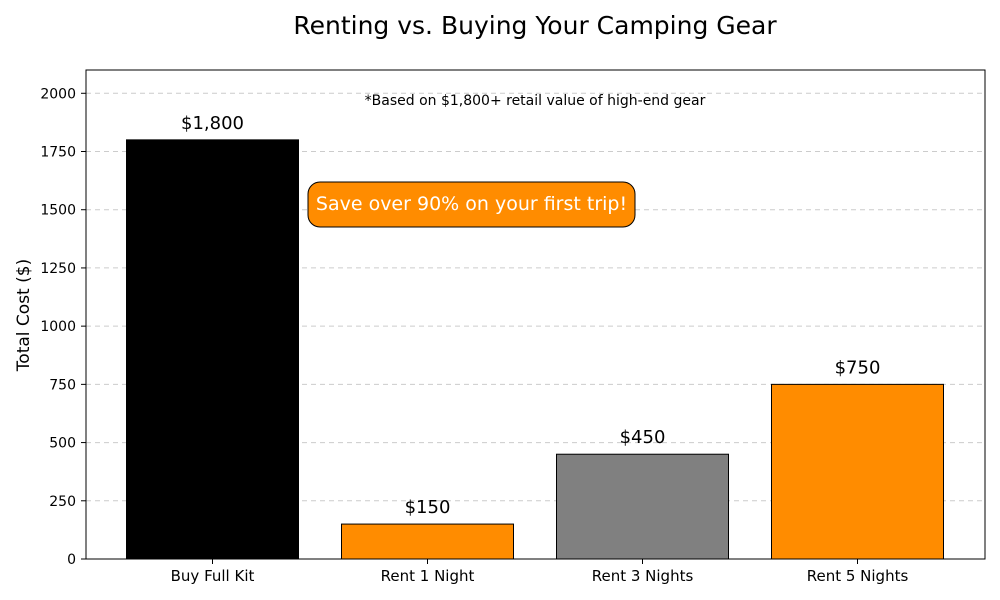 The width and height of the screenshot is (1000, 600). What do you see at coordinates (858, 576) in the screenshot?
I see `x-tick-label: Rent 5 Nights` at bounding box center [858, 576].